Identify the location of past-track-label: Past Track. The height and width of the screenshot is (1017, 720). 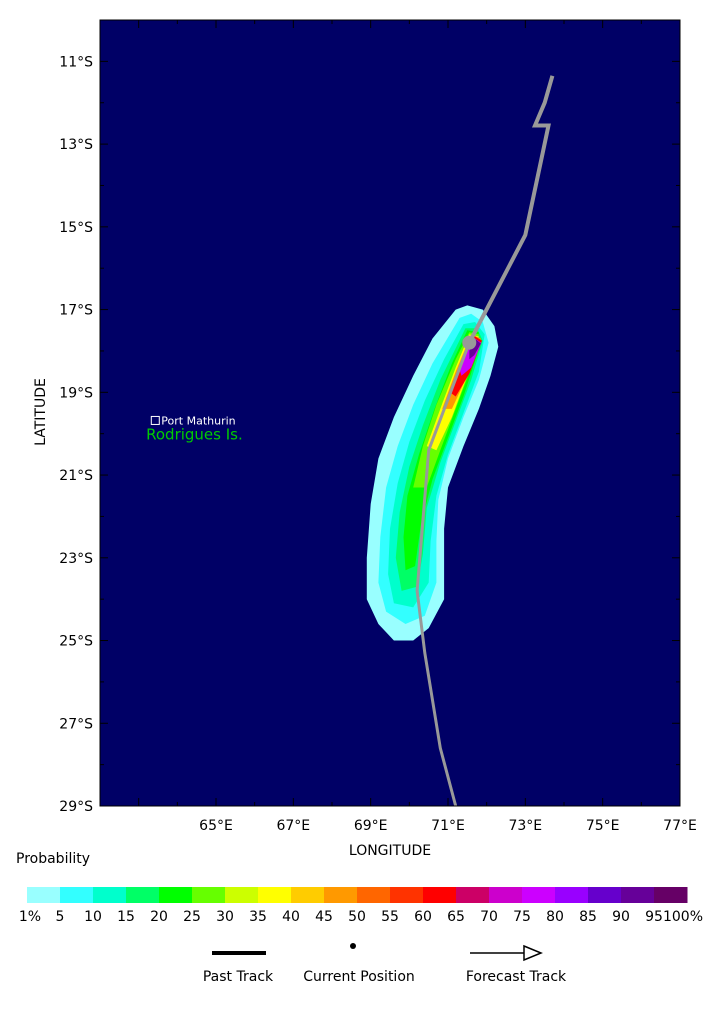
(238, 977).